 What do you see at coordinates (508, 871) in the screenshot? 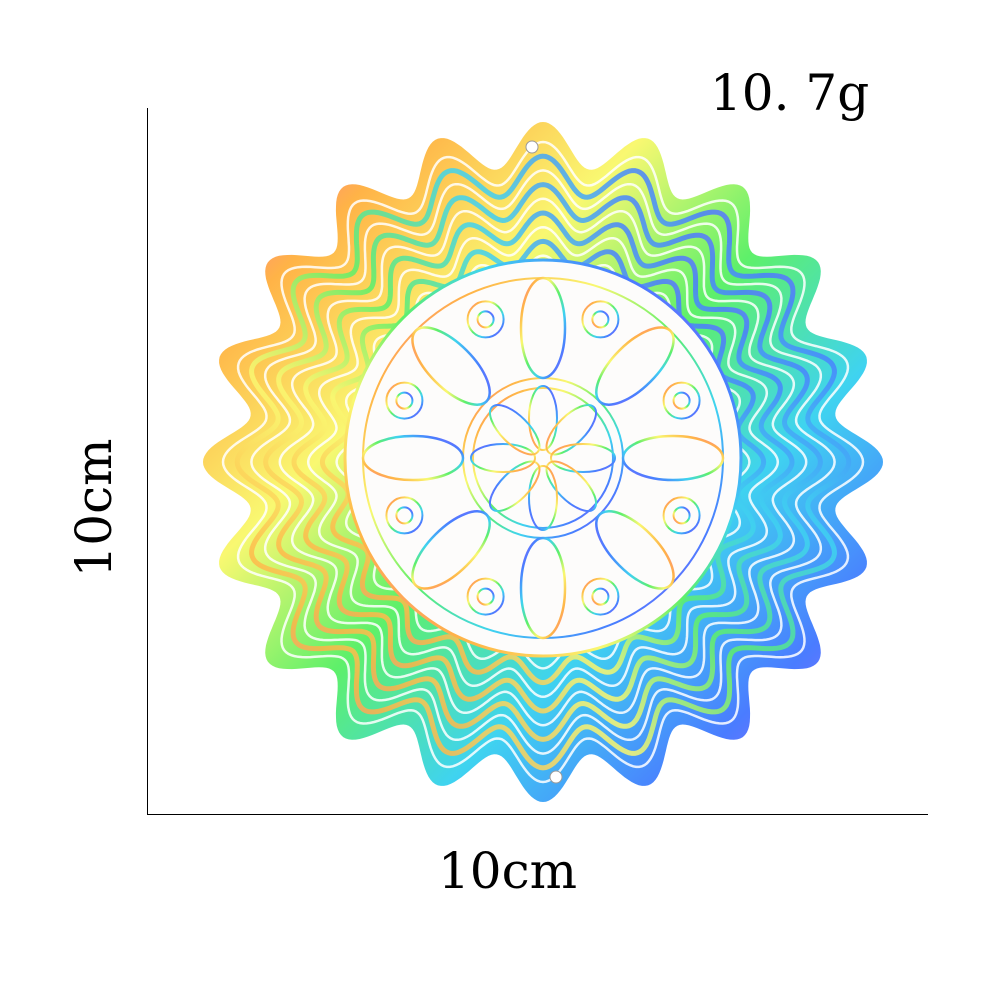
I see `width-label: 10cm` at bounding box center [508, 871].